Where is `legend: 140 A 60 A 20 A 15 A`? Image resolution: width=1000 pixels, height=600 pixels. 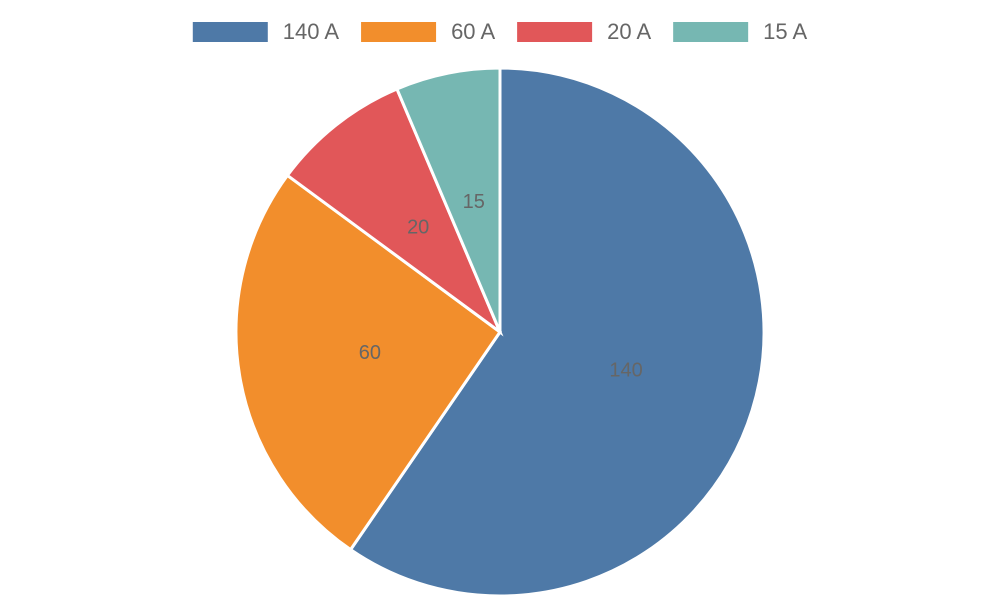 legend: 140 A 60 A 20 A 15 A is located at coordinates (500, 31).